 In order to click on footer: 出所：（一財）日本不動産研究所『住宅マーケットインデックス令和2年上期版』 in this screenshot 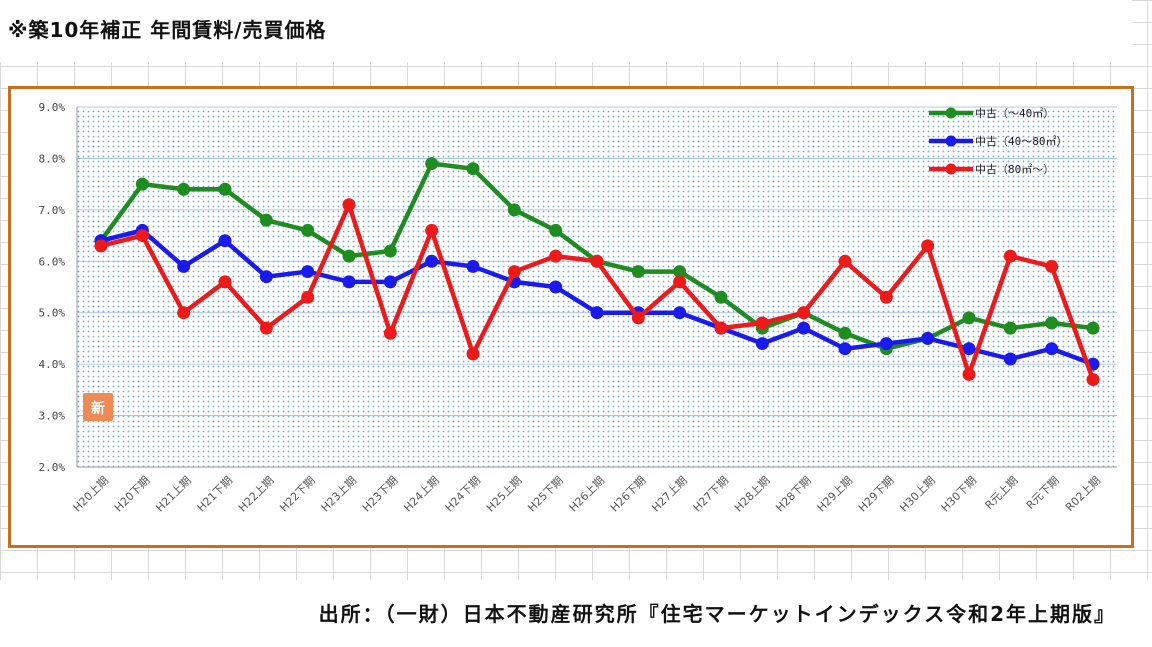, I will do `click(576, 613)`.